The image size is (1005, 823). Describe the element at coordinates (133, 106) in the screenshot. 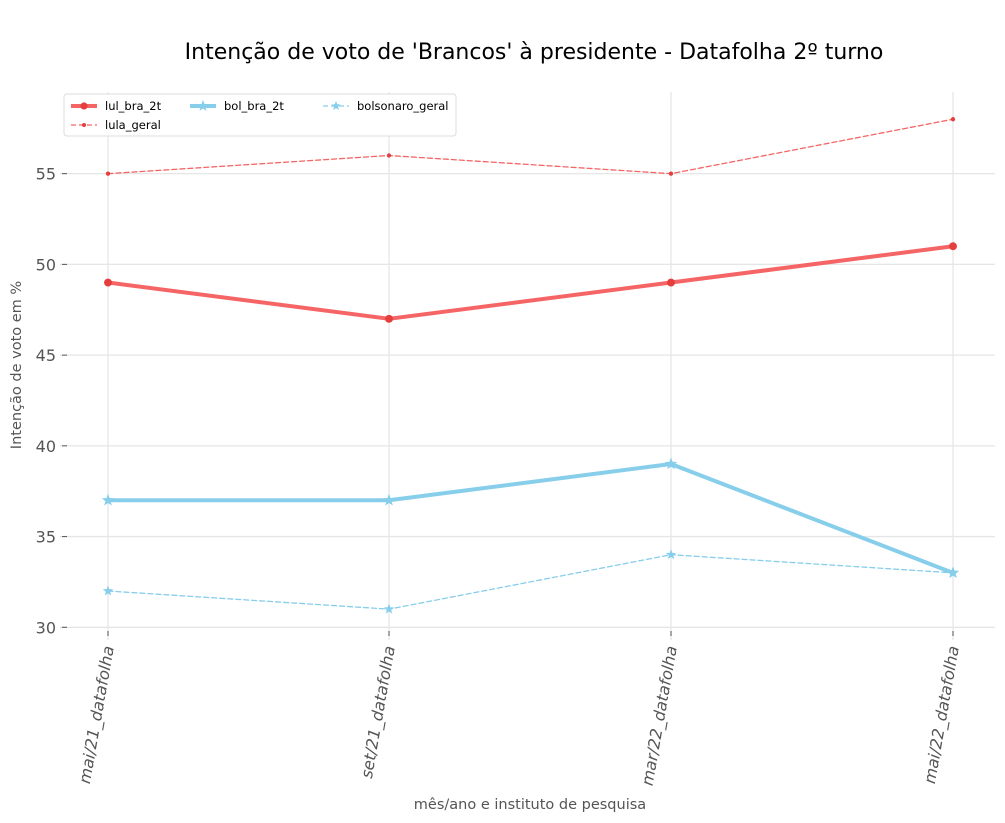

I see `legend-label-lul_bra_2t: lul_bra_2t` at that location.